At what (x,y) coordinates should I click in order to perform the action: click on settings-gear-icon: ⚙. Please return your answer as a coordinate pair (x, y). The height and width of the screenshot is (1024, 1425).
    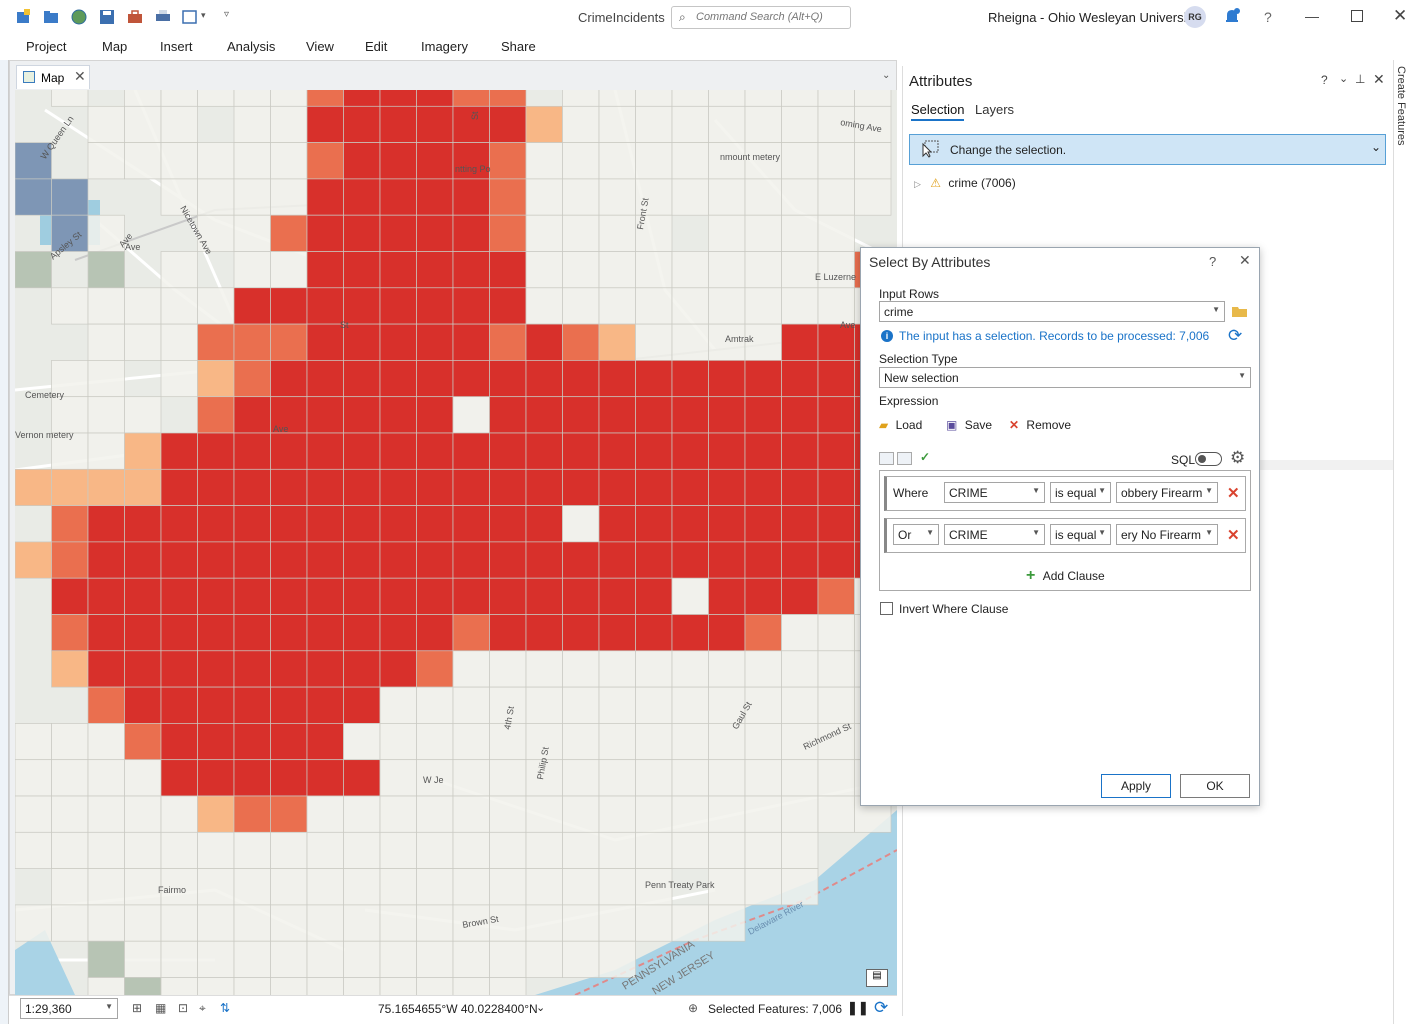
    Looking at the image, I should click on (1238, 457).